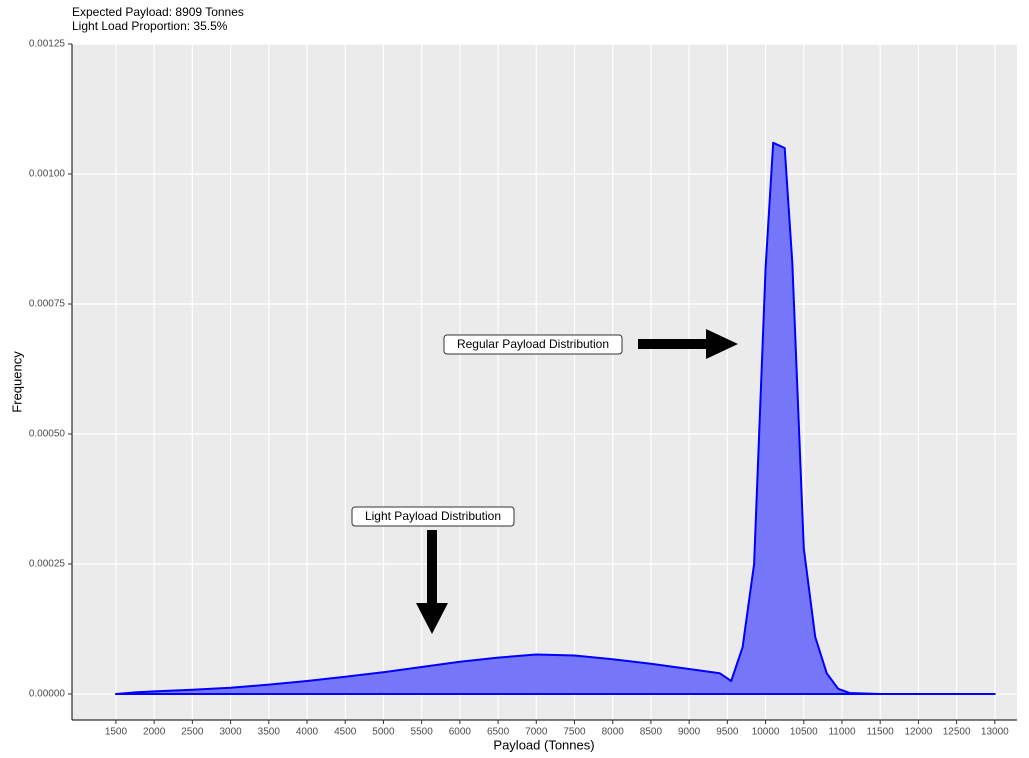  What do you see at coordinates (345, 732) in the screenshot?
I see `x-tick-label: 4500` at bounding box center [345, 732].